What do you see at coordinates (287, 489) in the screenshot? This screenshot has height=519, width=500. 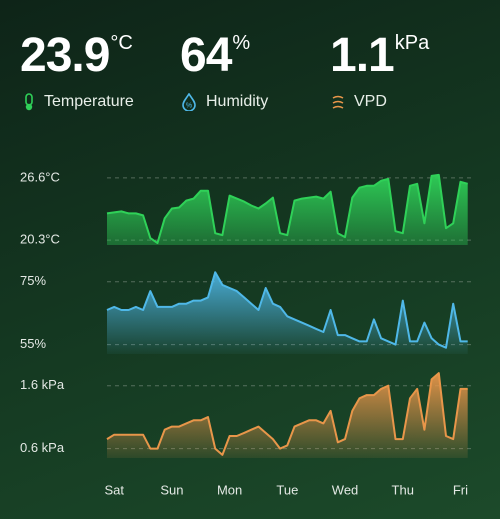 I see `x-tick-label: Tue` at bounding box center [287, 489].